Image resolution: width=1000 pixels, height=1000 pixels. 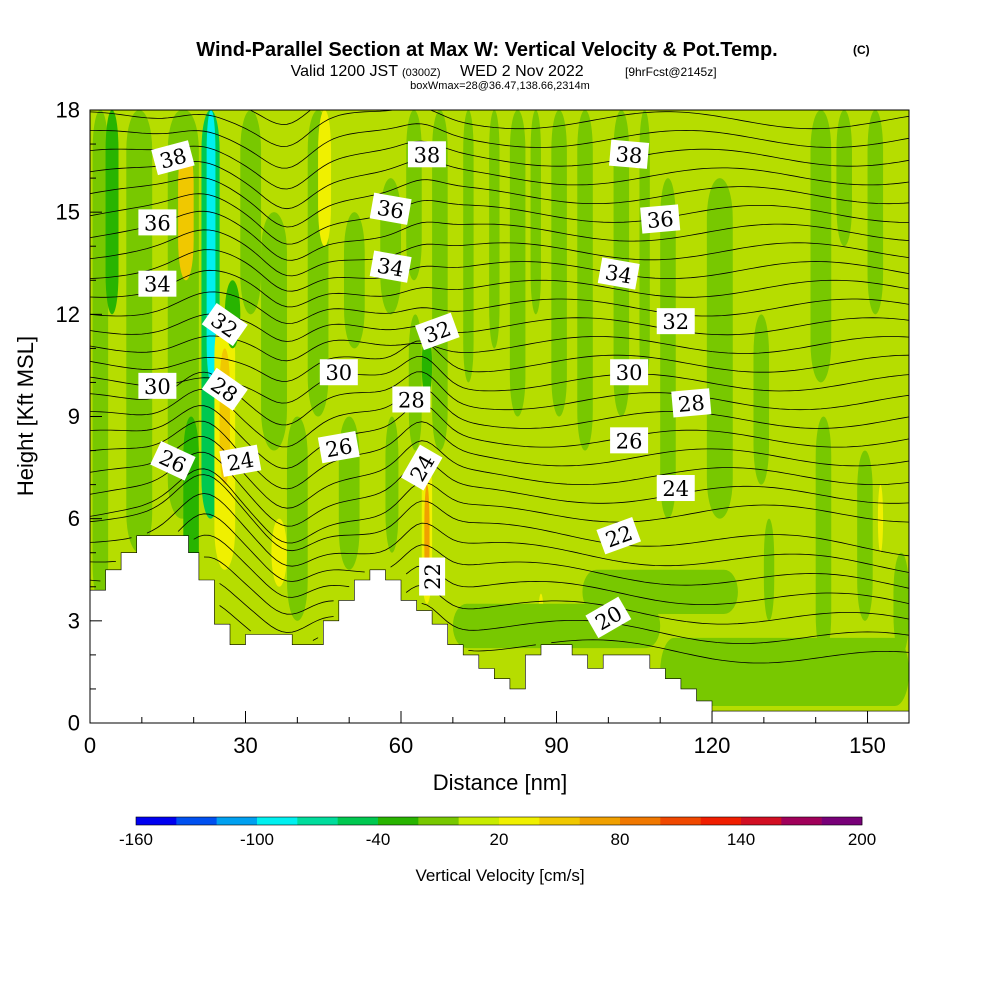 What do you see at coordinates (378, 839) in the screenshot?
I see `colorbar-tick-label: -40` at bounding box center [378, 839].